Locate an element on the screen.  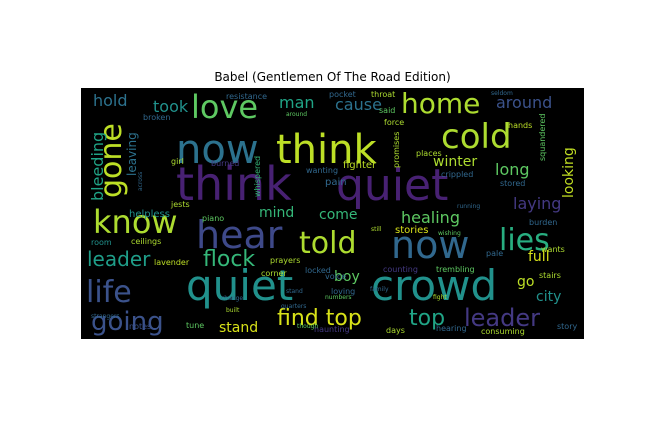
cloud-word: quarters is located at coordinates (293, 306).